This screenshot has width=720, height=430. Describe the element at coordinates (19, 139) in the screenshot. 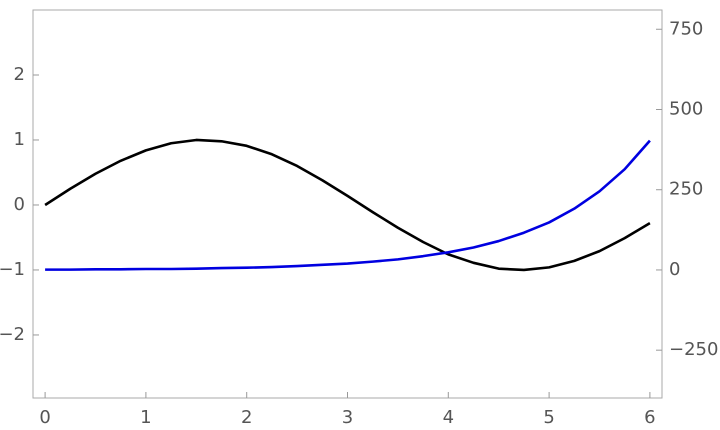

I see `y-tick-label: 1` at that location.